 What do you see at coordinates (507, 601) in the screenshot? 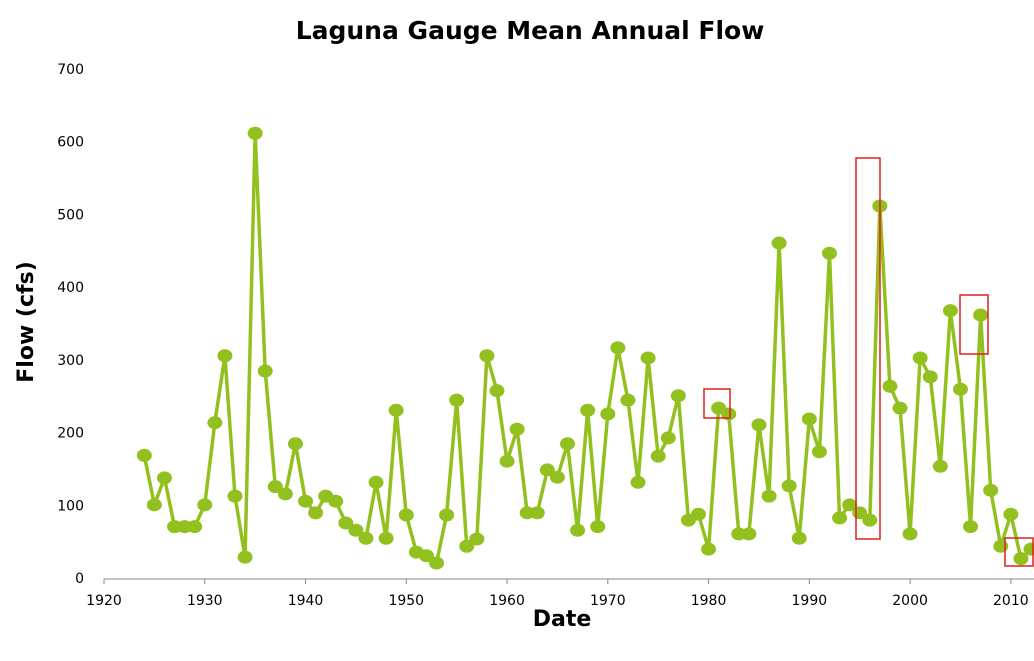
I see `x-tick-label: 1960` at bounding box center [507, 601].